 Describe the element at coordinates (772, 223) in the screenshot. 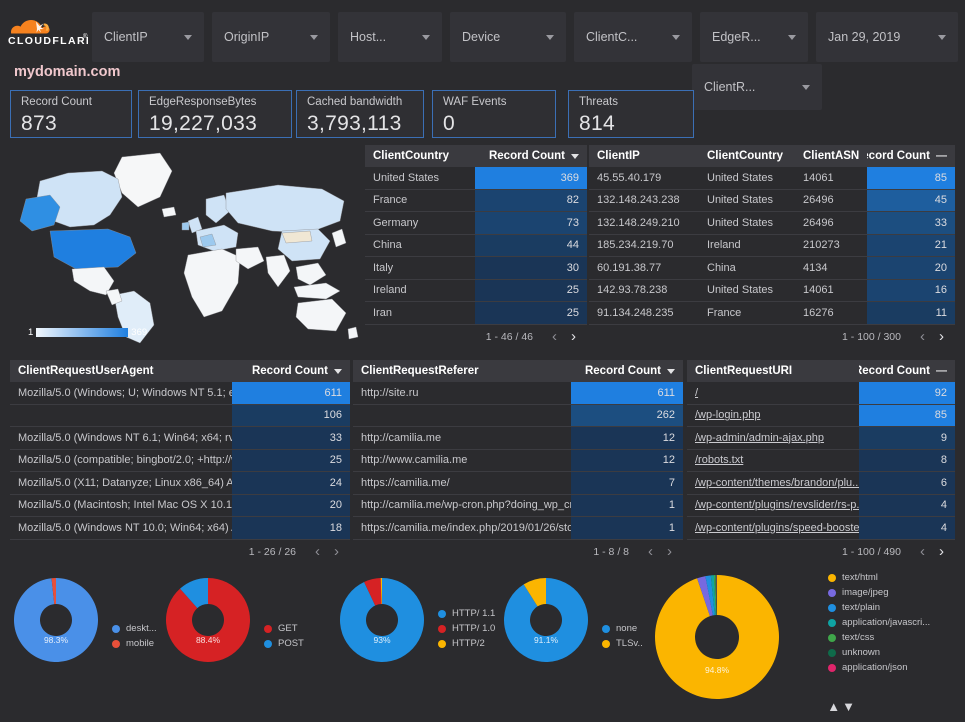

I see `table-row: 132.148.249.210 United States 26496 33` at that location.